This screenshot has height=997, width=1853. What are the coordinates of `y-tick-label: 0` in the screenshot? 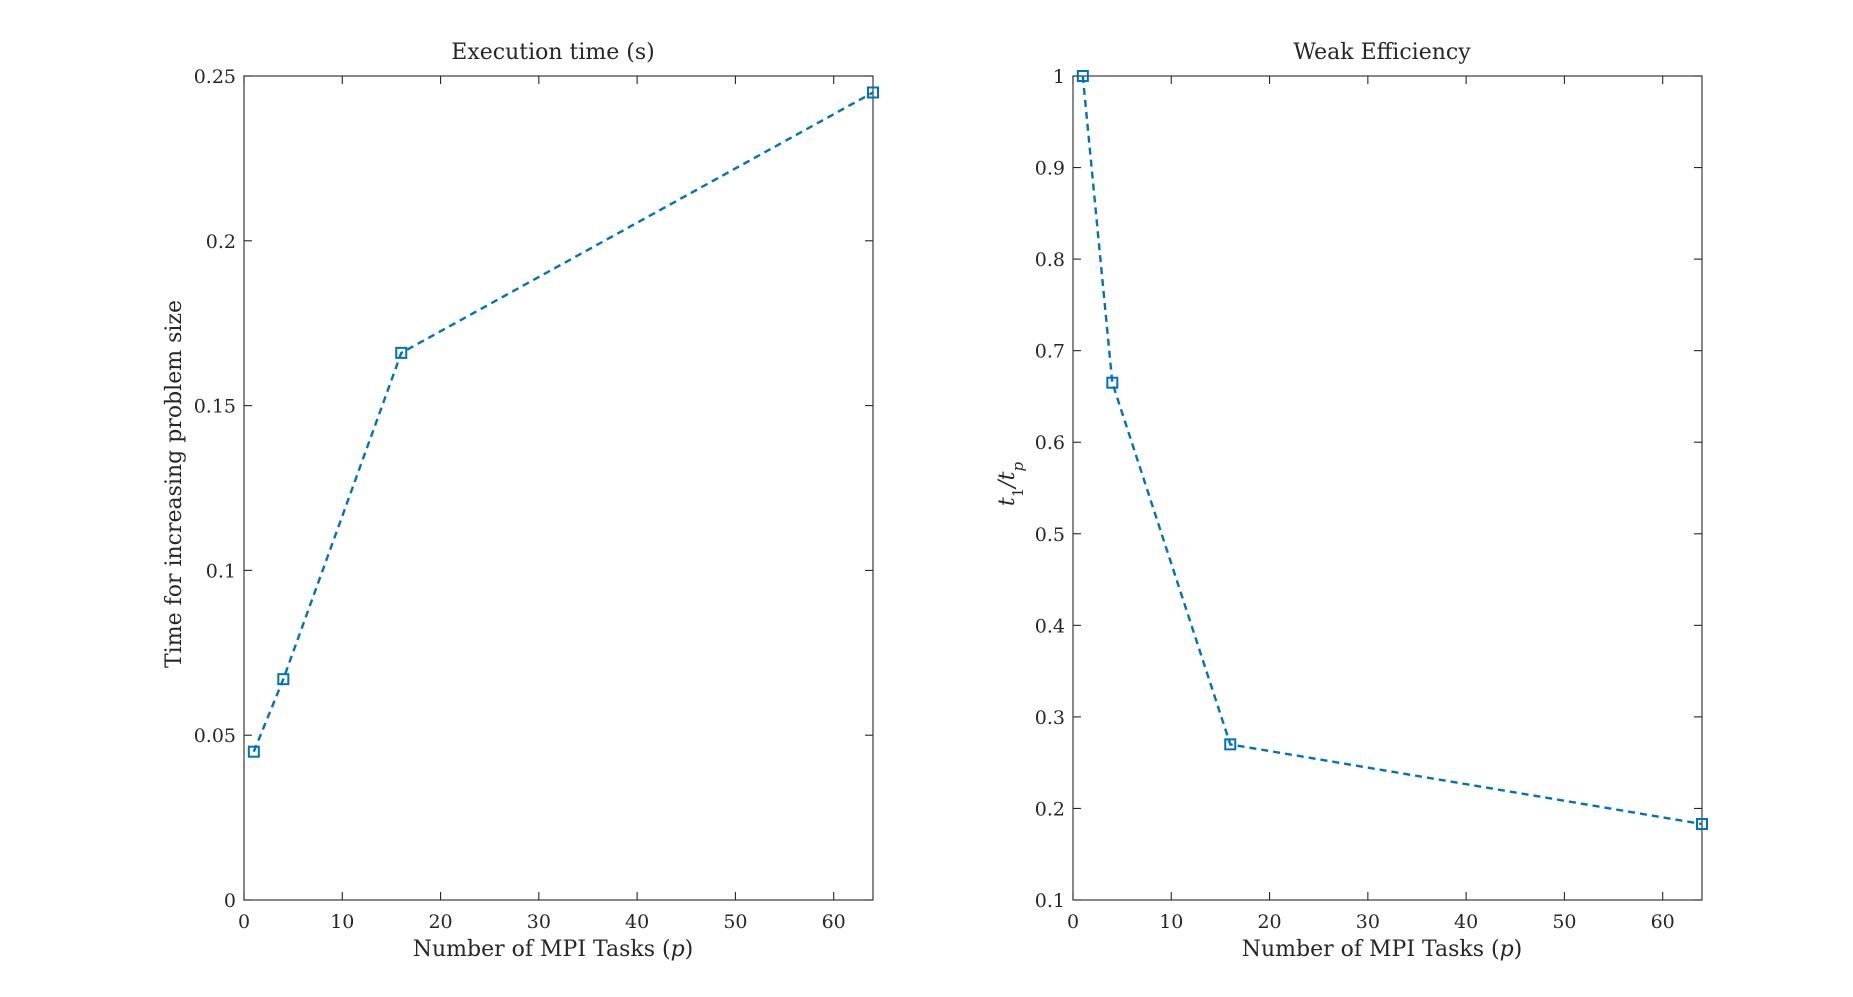 It's located at (230, 901).